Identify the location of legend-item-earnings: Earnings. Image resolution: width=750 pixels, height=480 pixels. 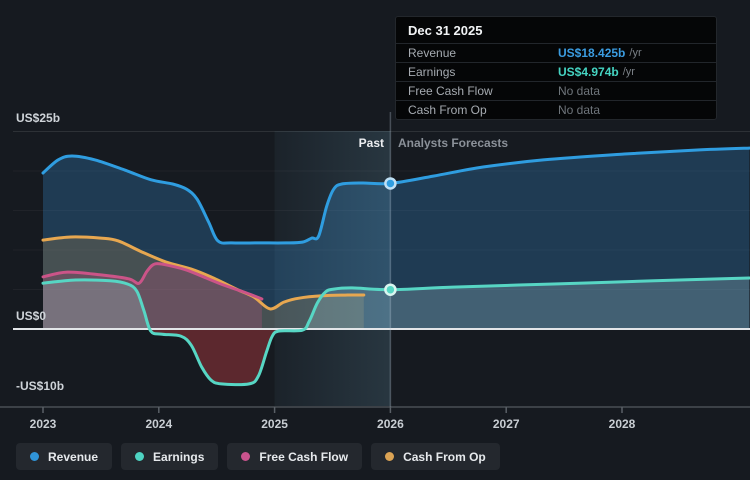
(170, 456).